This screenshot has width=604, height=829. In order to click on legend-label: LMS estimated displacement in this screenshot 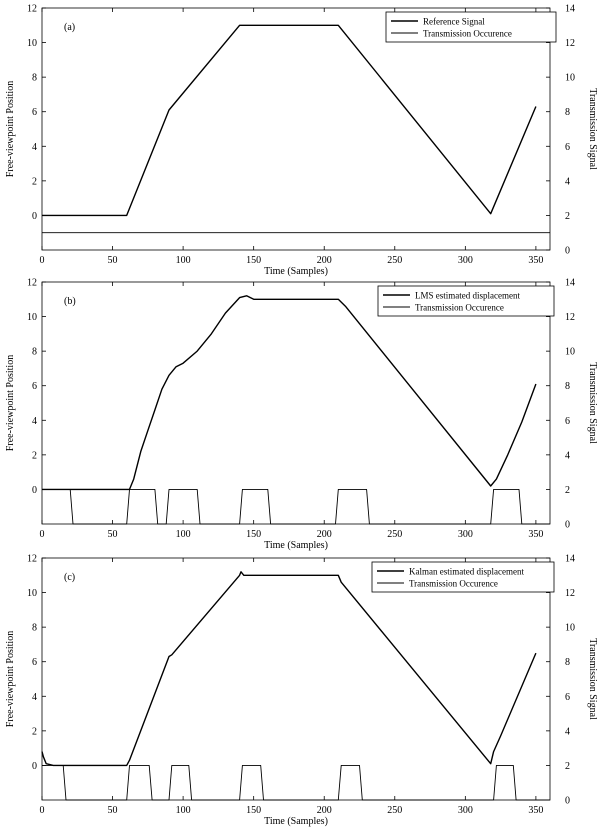, I will do `click(467, 296)`.